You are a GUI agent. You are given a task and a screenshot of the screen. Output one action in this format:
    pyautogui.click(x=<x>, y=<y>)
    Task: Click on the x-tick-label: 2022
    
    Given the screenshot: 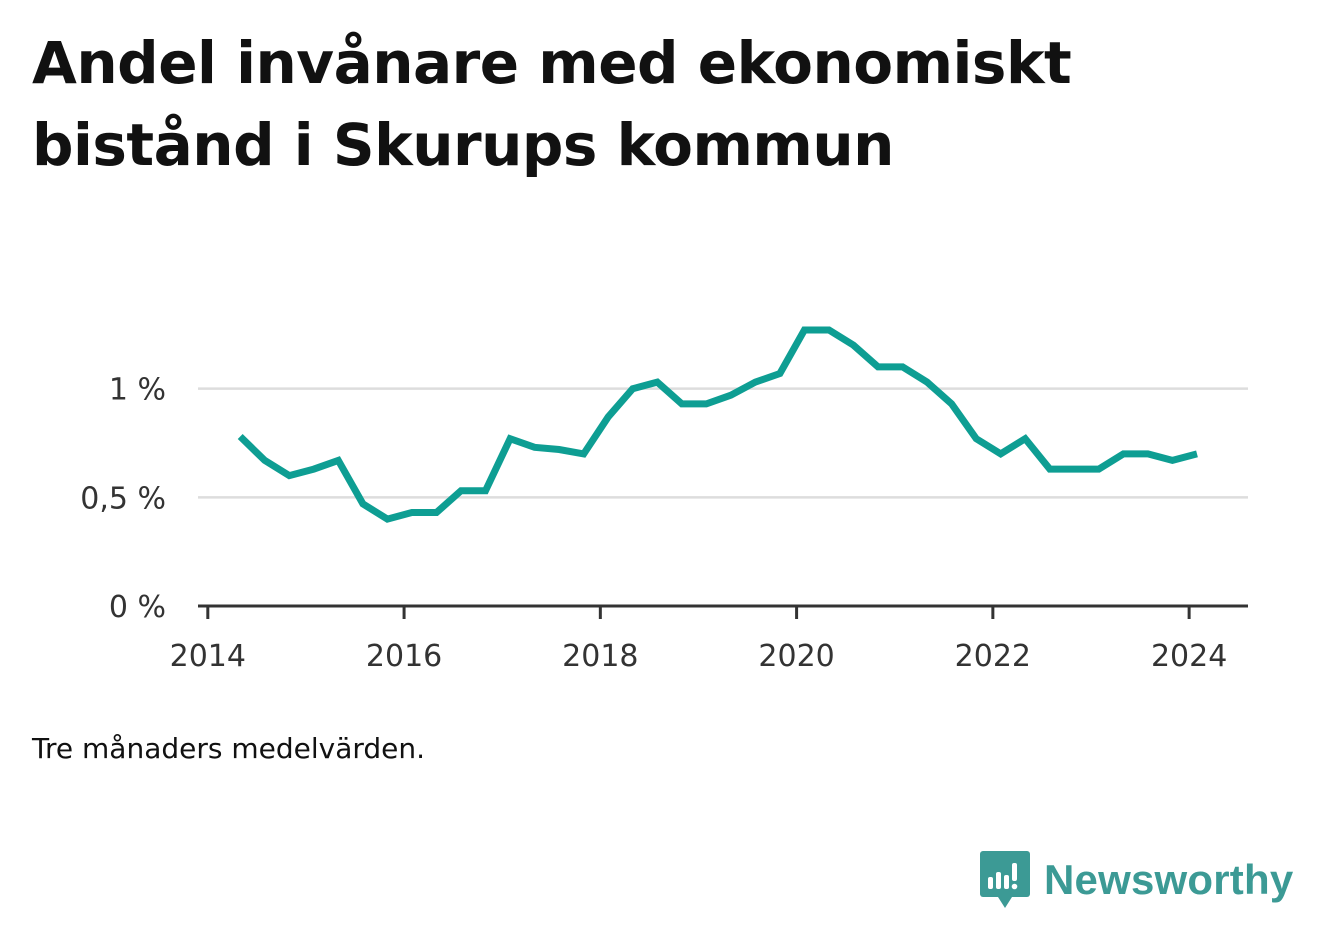 What is the action you would take?
    pyautogui.click(x=993, y=656)
    